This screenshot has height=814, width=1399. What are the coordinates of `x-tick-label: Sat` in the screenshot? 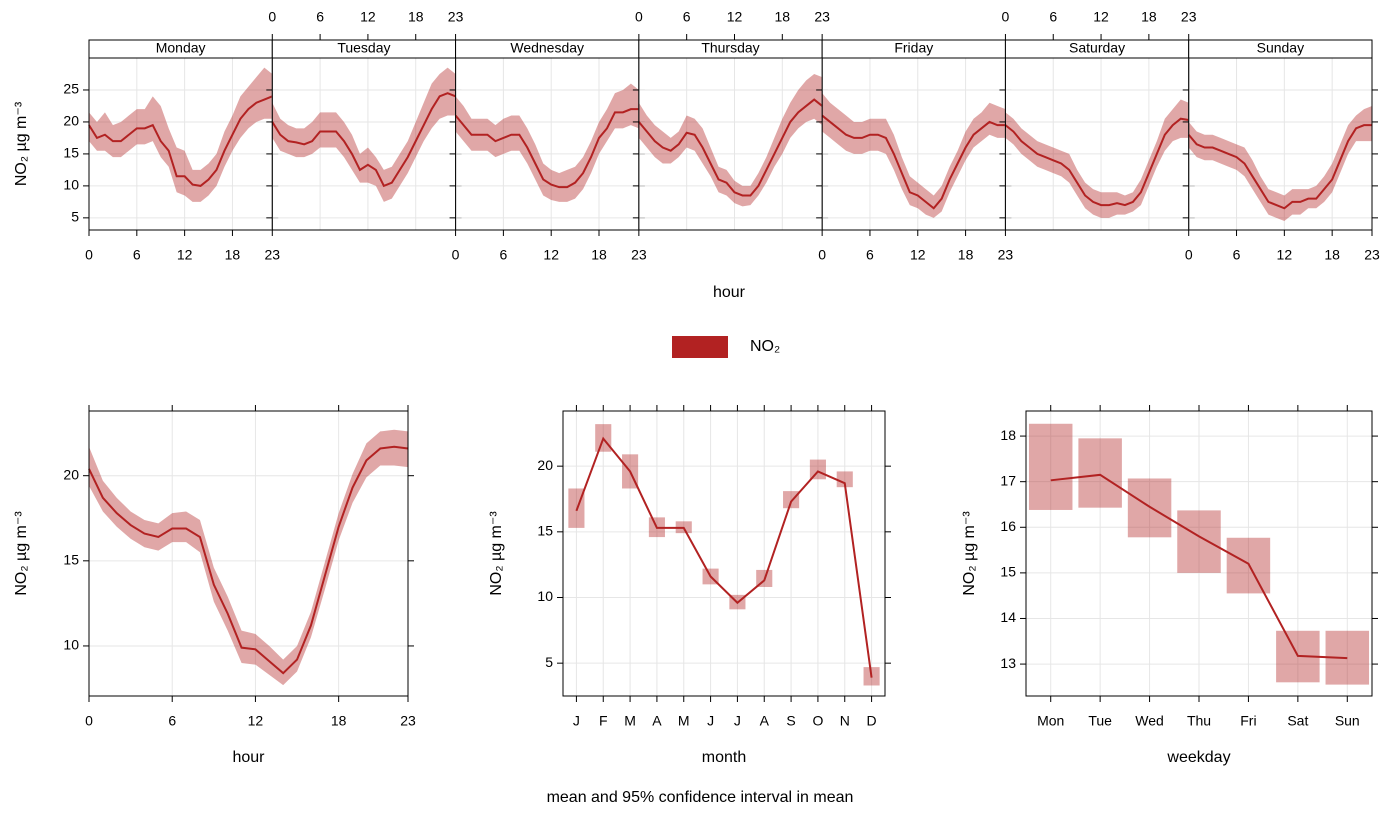 It's located at (1297, 721).